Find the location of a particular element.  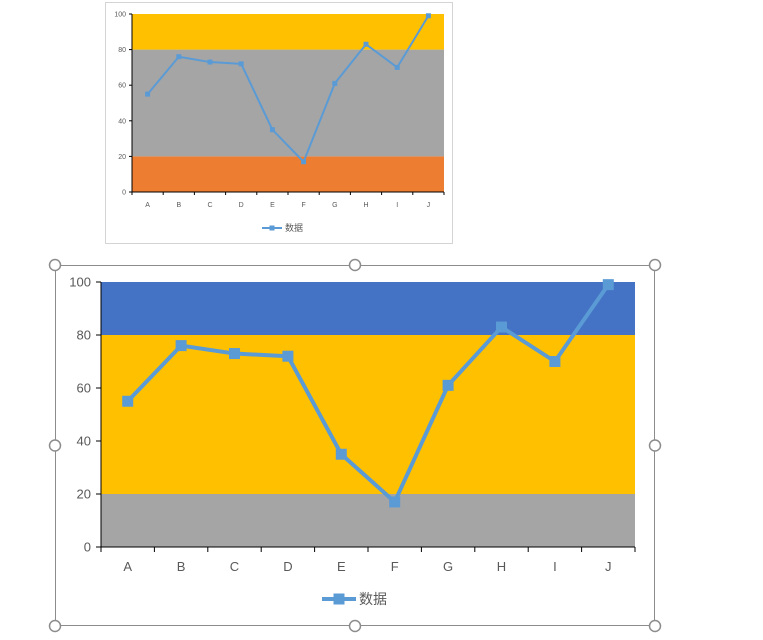

series-line is located at coordinates (288, 89).